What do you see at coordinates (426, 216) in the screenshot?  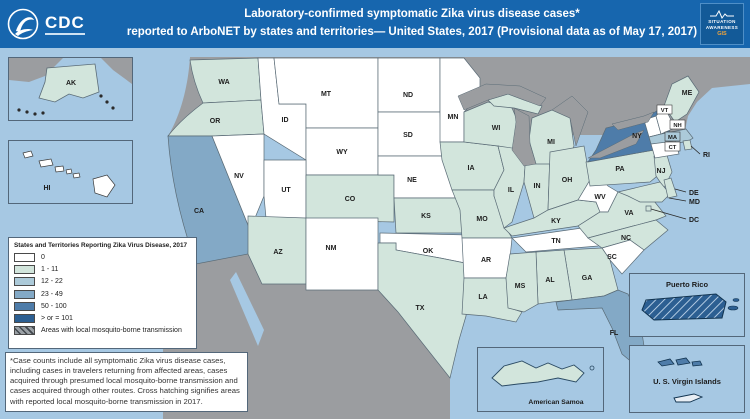 I see `state-label-KS: KS` at bounding box center [426, 216].